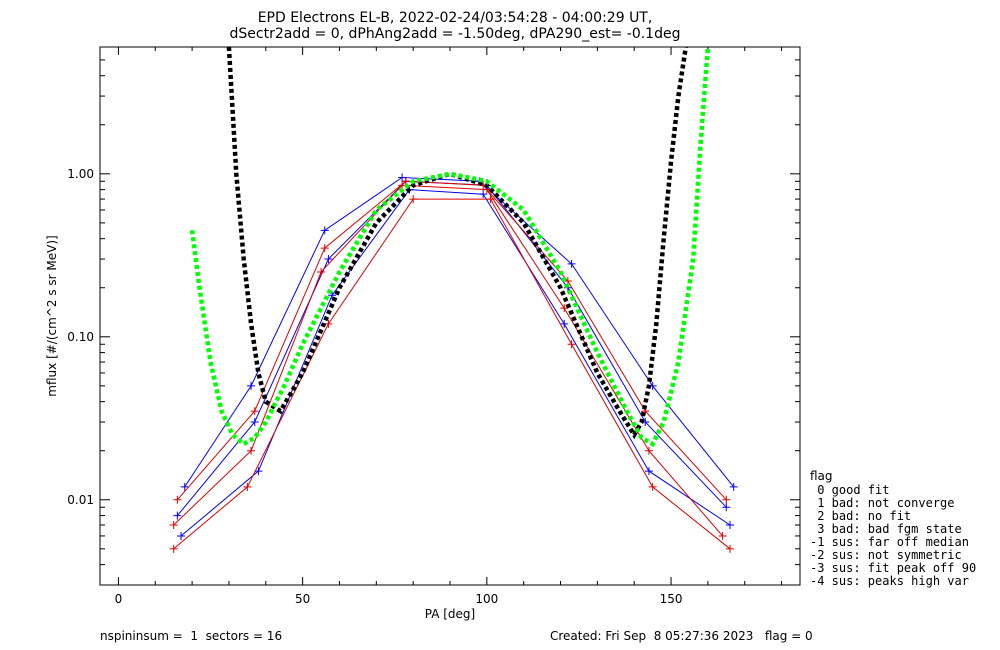 The width and height of the screenshot is (1000, 650). What do you see at coordinates (886, 529) in the screenshot?
I see `flag-legend-item: 3 bad: bad fgm state` at bounding box center [886, 529].